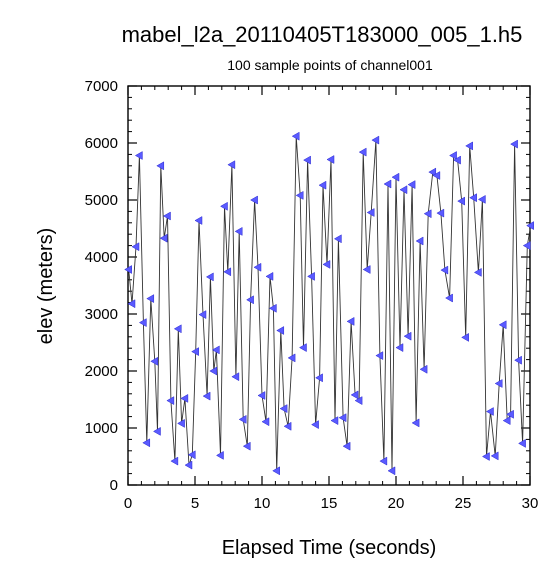 The width and height of the screenshot is (557, 570). I want to click on y-tick-label: 0, so click(114, 485).